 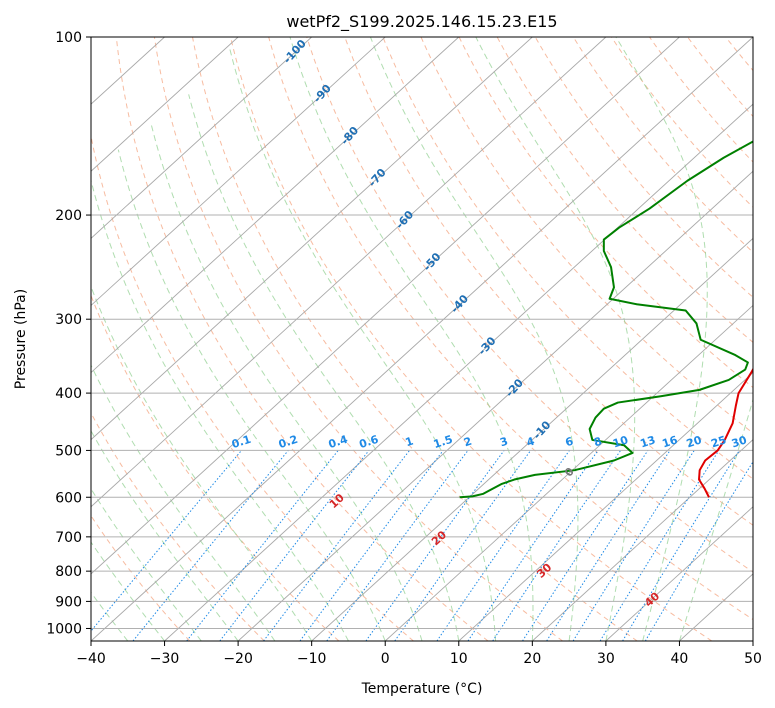 I want to click on x-tick-label: 50, so click(x=753, y=659).